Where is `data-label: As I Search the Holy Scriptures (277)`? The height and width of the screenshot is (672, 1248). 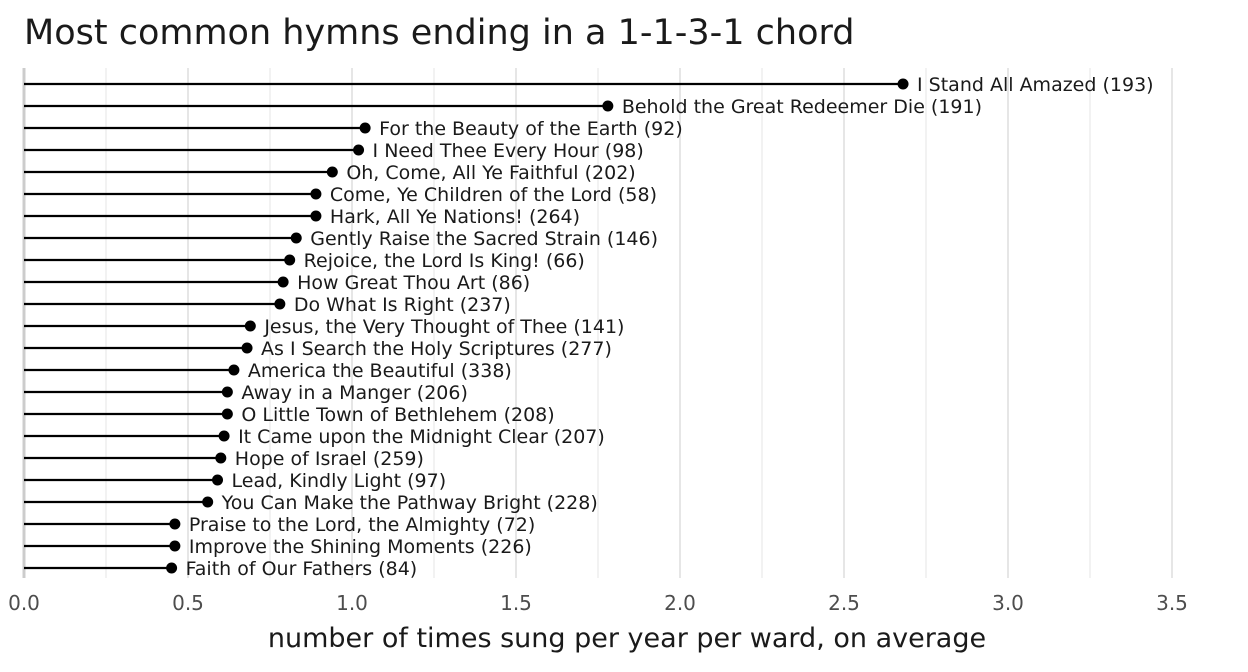
data-label: As I Search the Holy Scriptures (277) is located at coordinates (436, 349).